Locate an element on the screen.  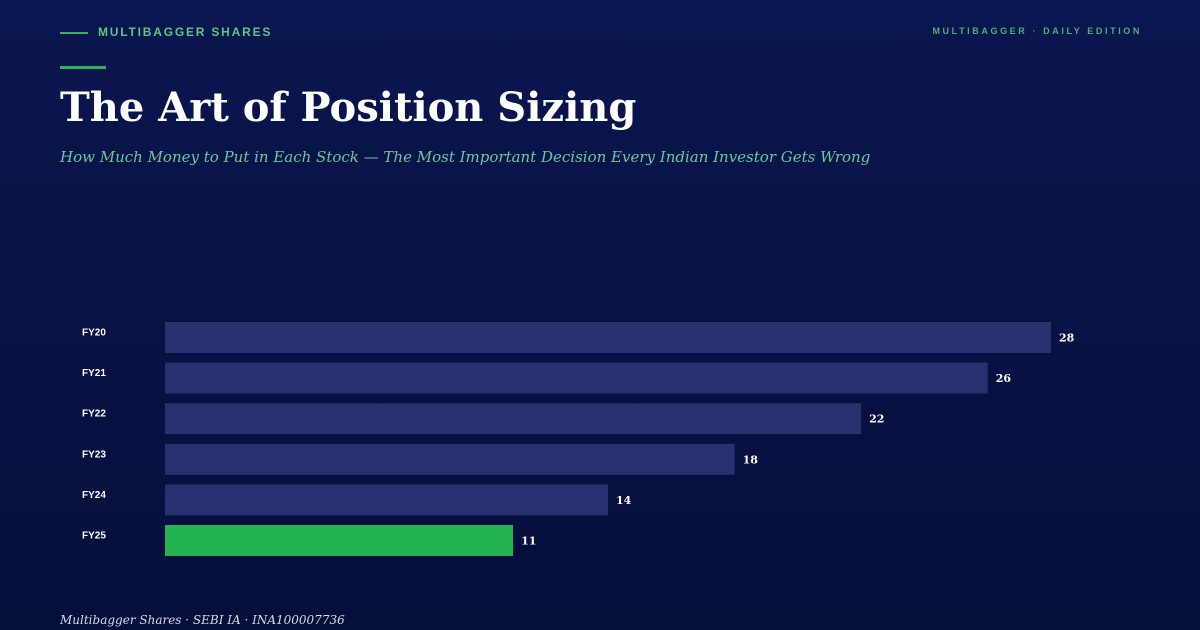
bar-fy20 is located at coordinates (608, 337).